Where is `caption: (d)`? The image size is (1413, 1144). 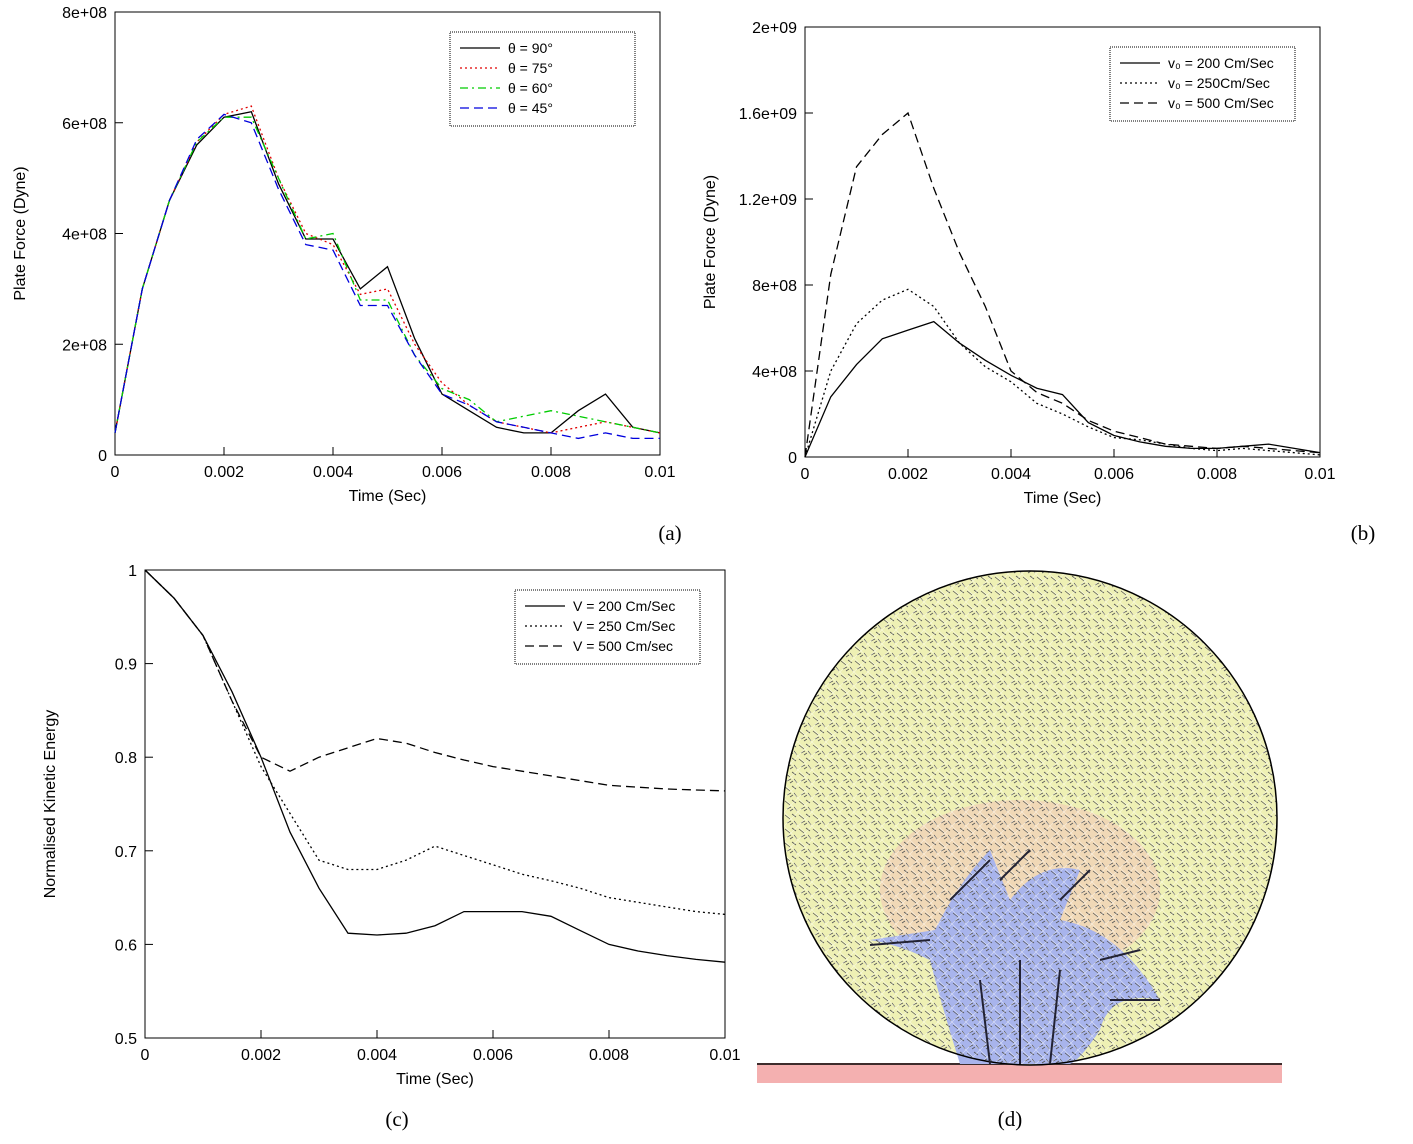
caption: (d) is located at coordinates (1010, 1119).